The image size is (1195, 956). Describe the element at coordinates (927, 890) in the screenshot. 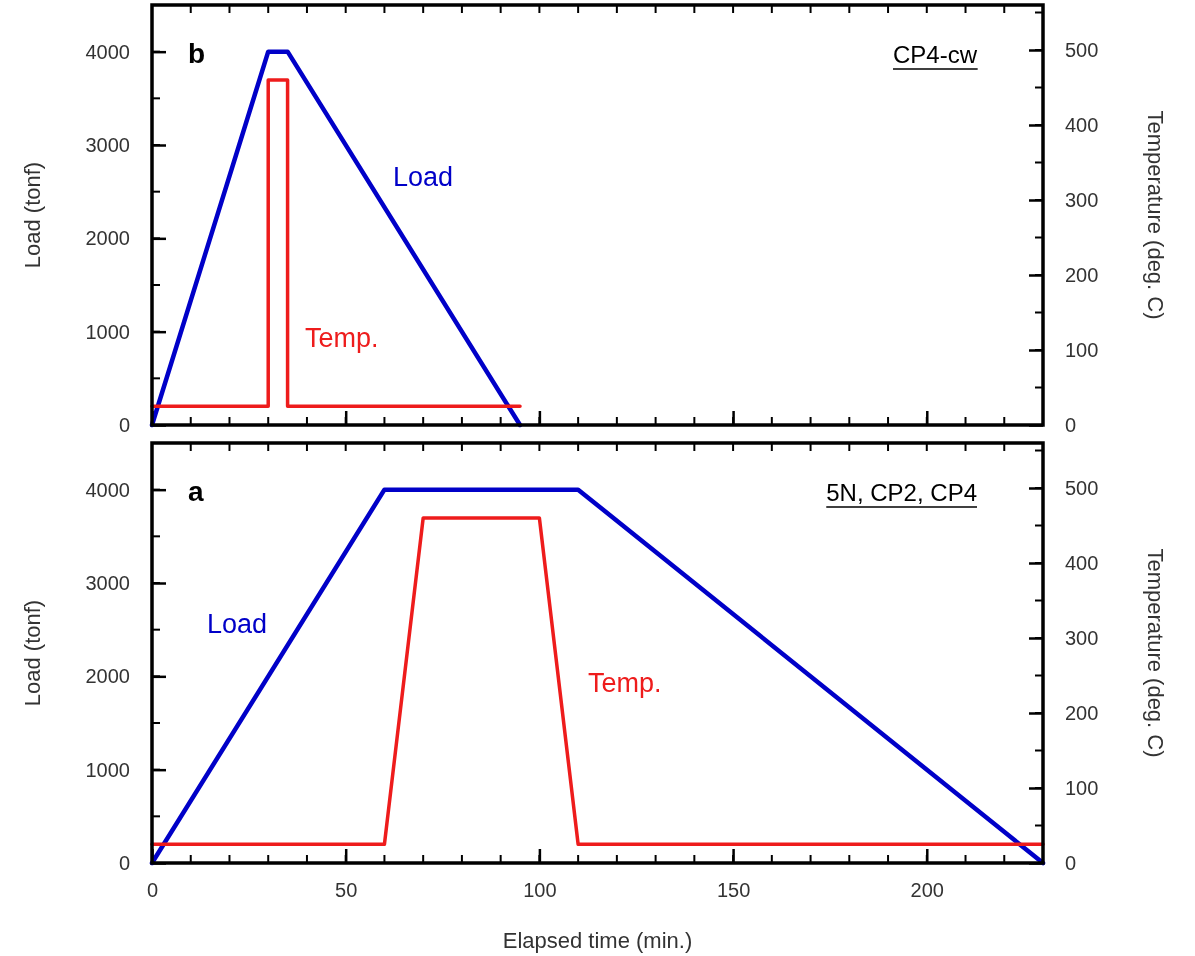

I see `x-tick-label: 200` at that location.